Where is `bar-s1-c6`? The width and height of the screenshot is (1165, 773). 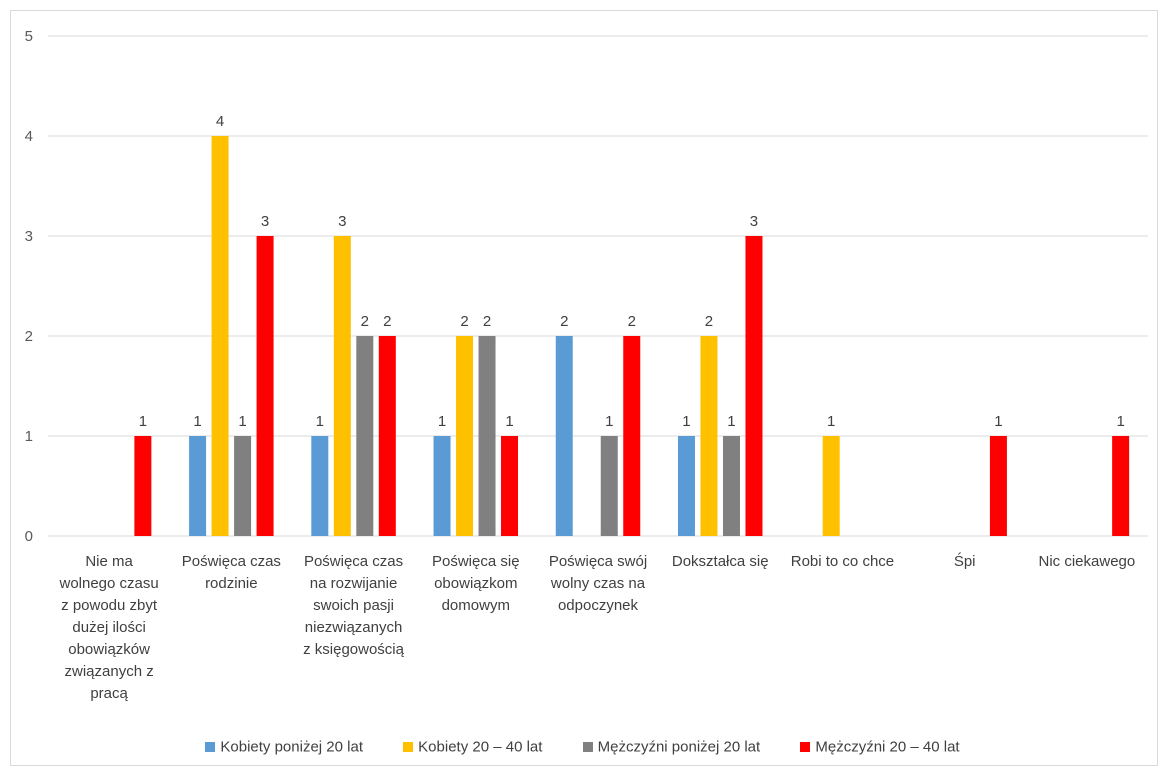
bar-s1-c6 is located at coordinates (831, 486).